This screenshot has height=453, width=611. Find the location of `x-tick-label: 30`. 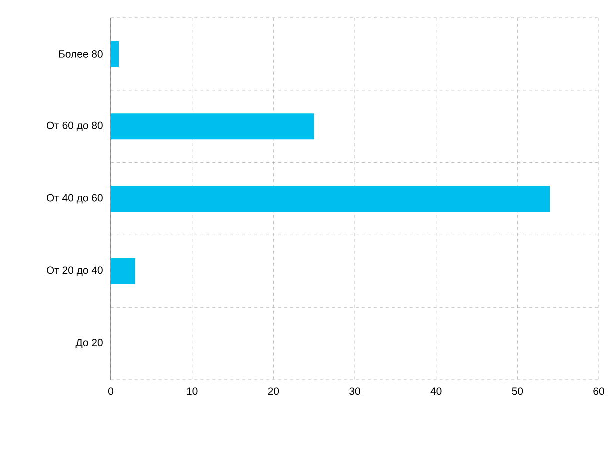

x-tick-label: 30 is located at coordinates (355, 392).